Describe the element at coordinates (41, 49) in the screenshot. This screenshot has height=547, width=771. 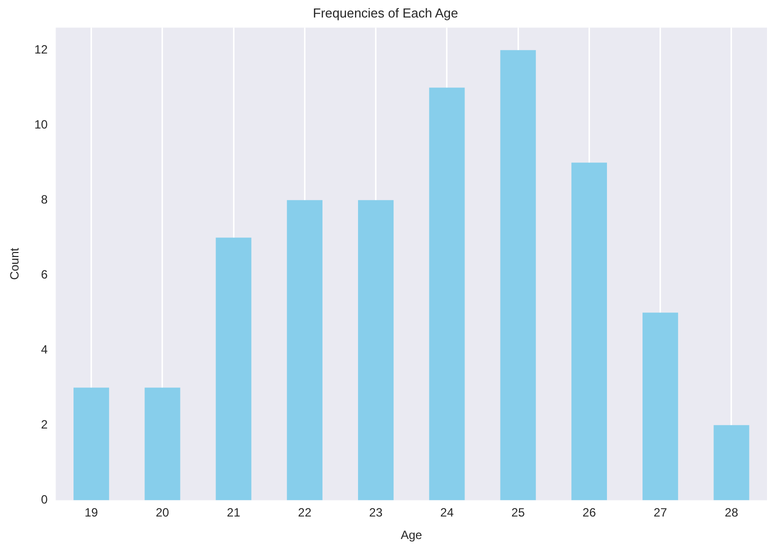
I see `y-tick-label: 12` at that location.